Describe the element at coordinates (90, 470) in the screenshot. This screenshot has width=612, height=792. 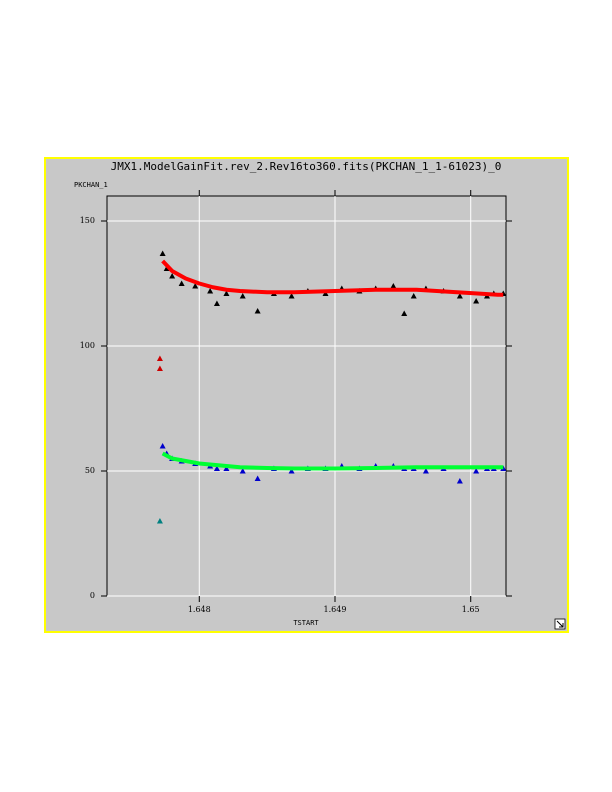
I see `y-tick-label: 50` at that location.